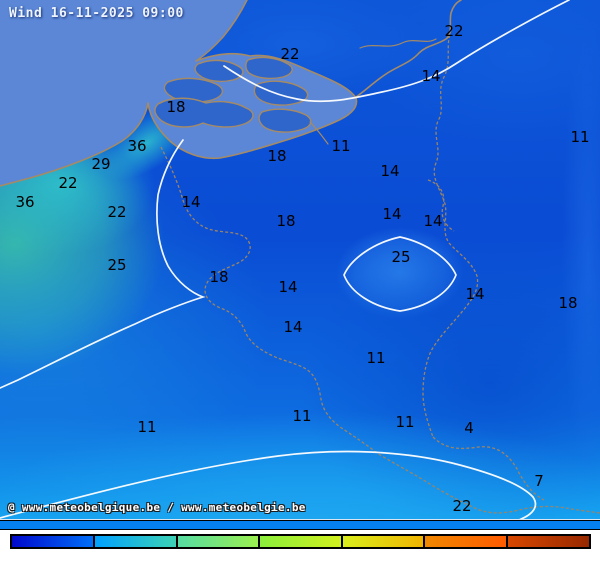  Describe the element at coordinates (441, 205) in the screenshot. I see `border-limburg` at that location.